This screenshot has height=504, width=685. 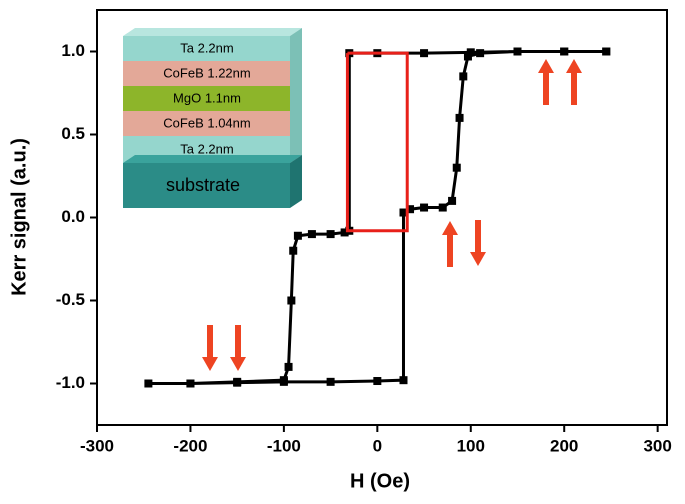 I want to click on layer-label: MgO 1.1nm, so click(x=207, y=97).